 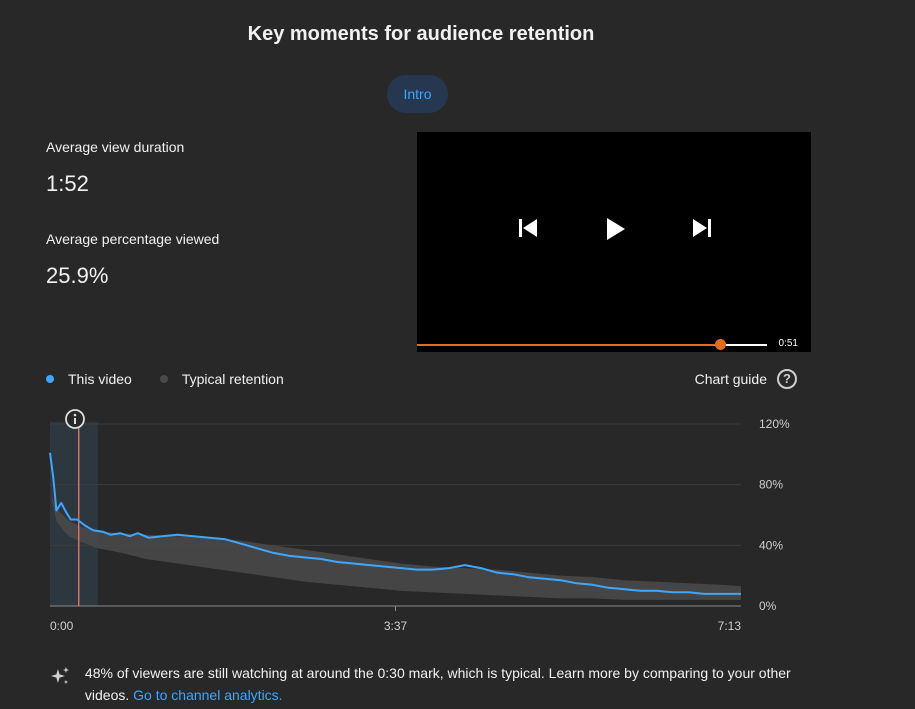 What do you see at coordinates (395, 545) in the screenshot?
I see `typical-retention-band` at bounding box center [395, 545].